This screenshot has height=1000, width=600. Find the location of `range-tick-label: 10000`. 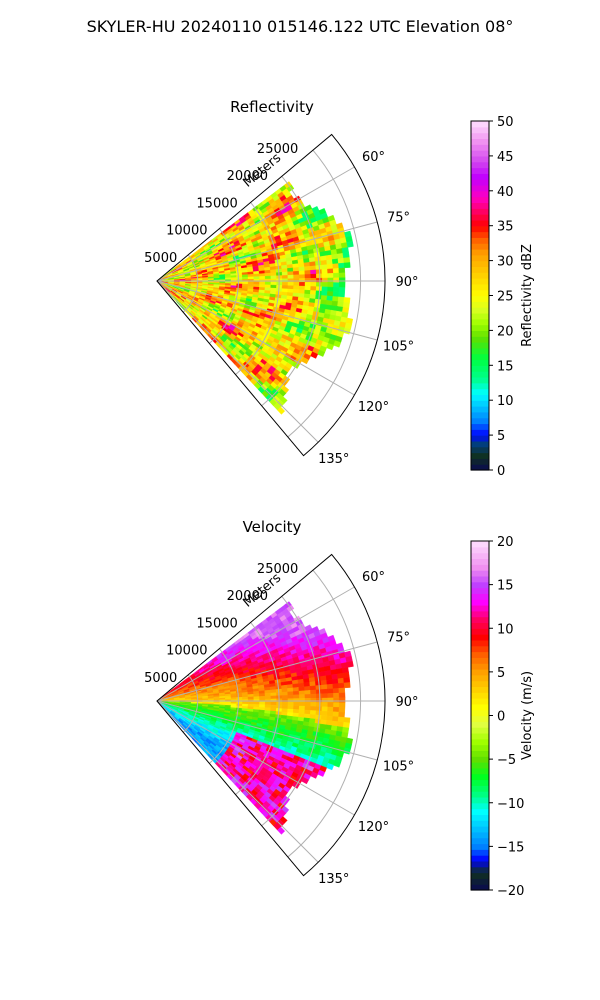

range-tick-label: 10000 is located at coordinates (186, 231).